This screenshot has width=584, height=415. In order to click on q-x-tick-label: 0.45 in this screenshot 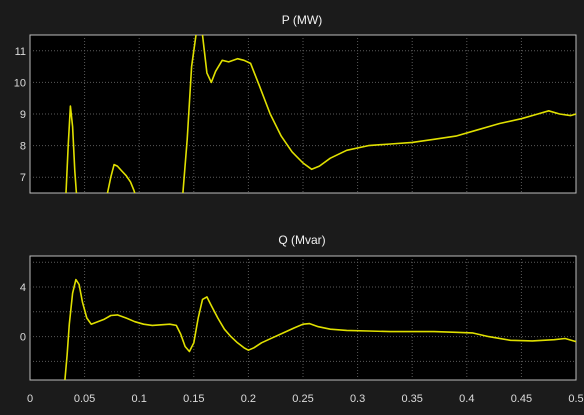, I will do `click(521, 399)`.